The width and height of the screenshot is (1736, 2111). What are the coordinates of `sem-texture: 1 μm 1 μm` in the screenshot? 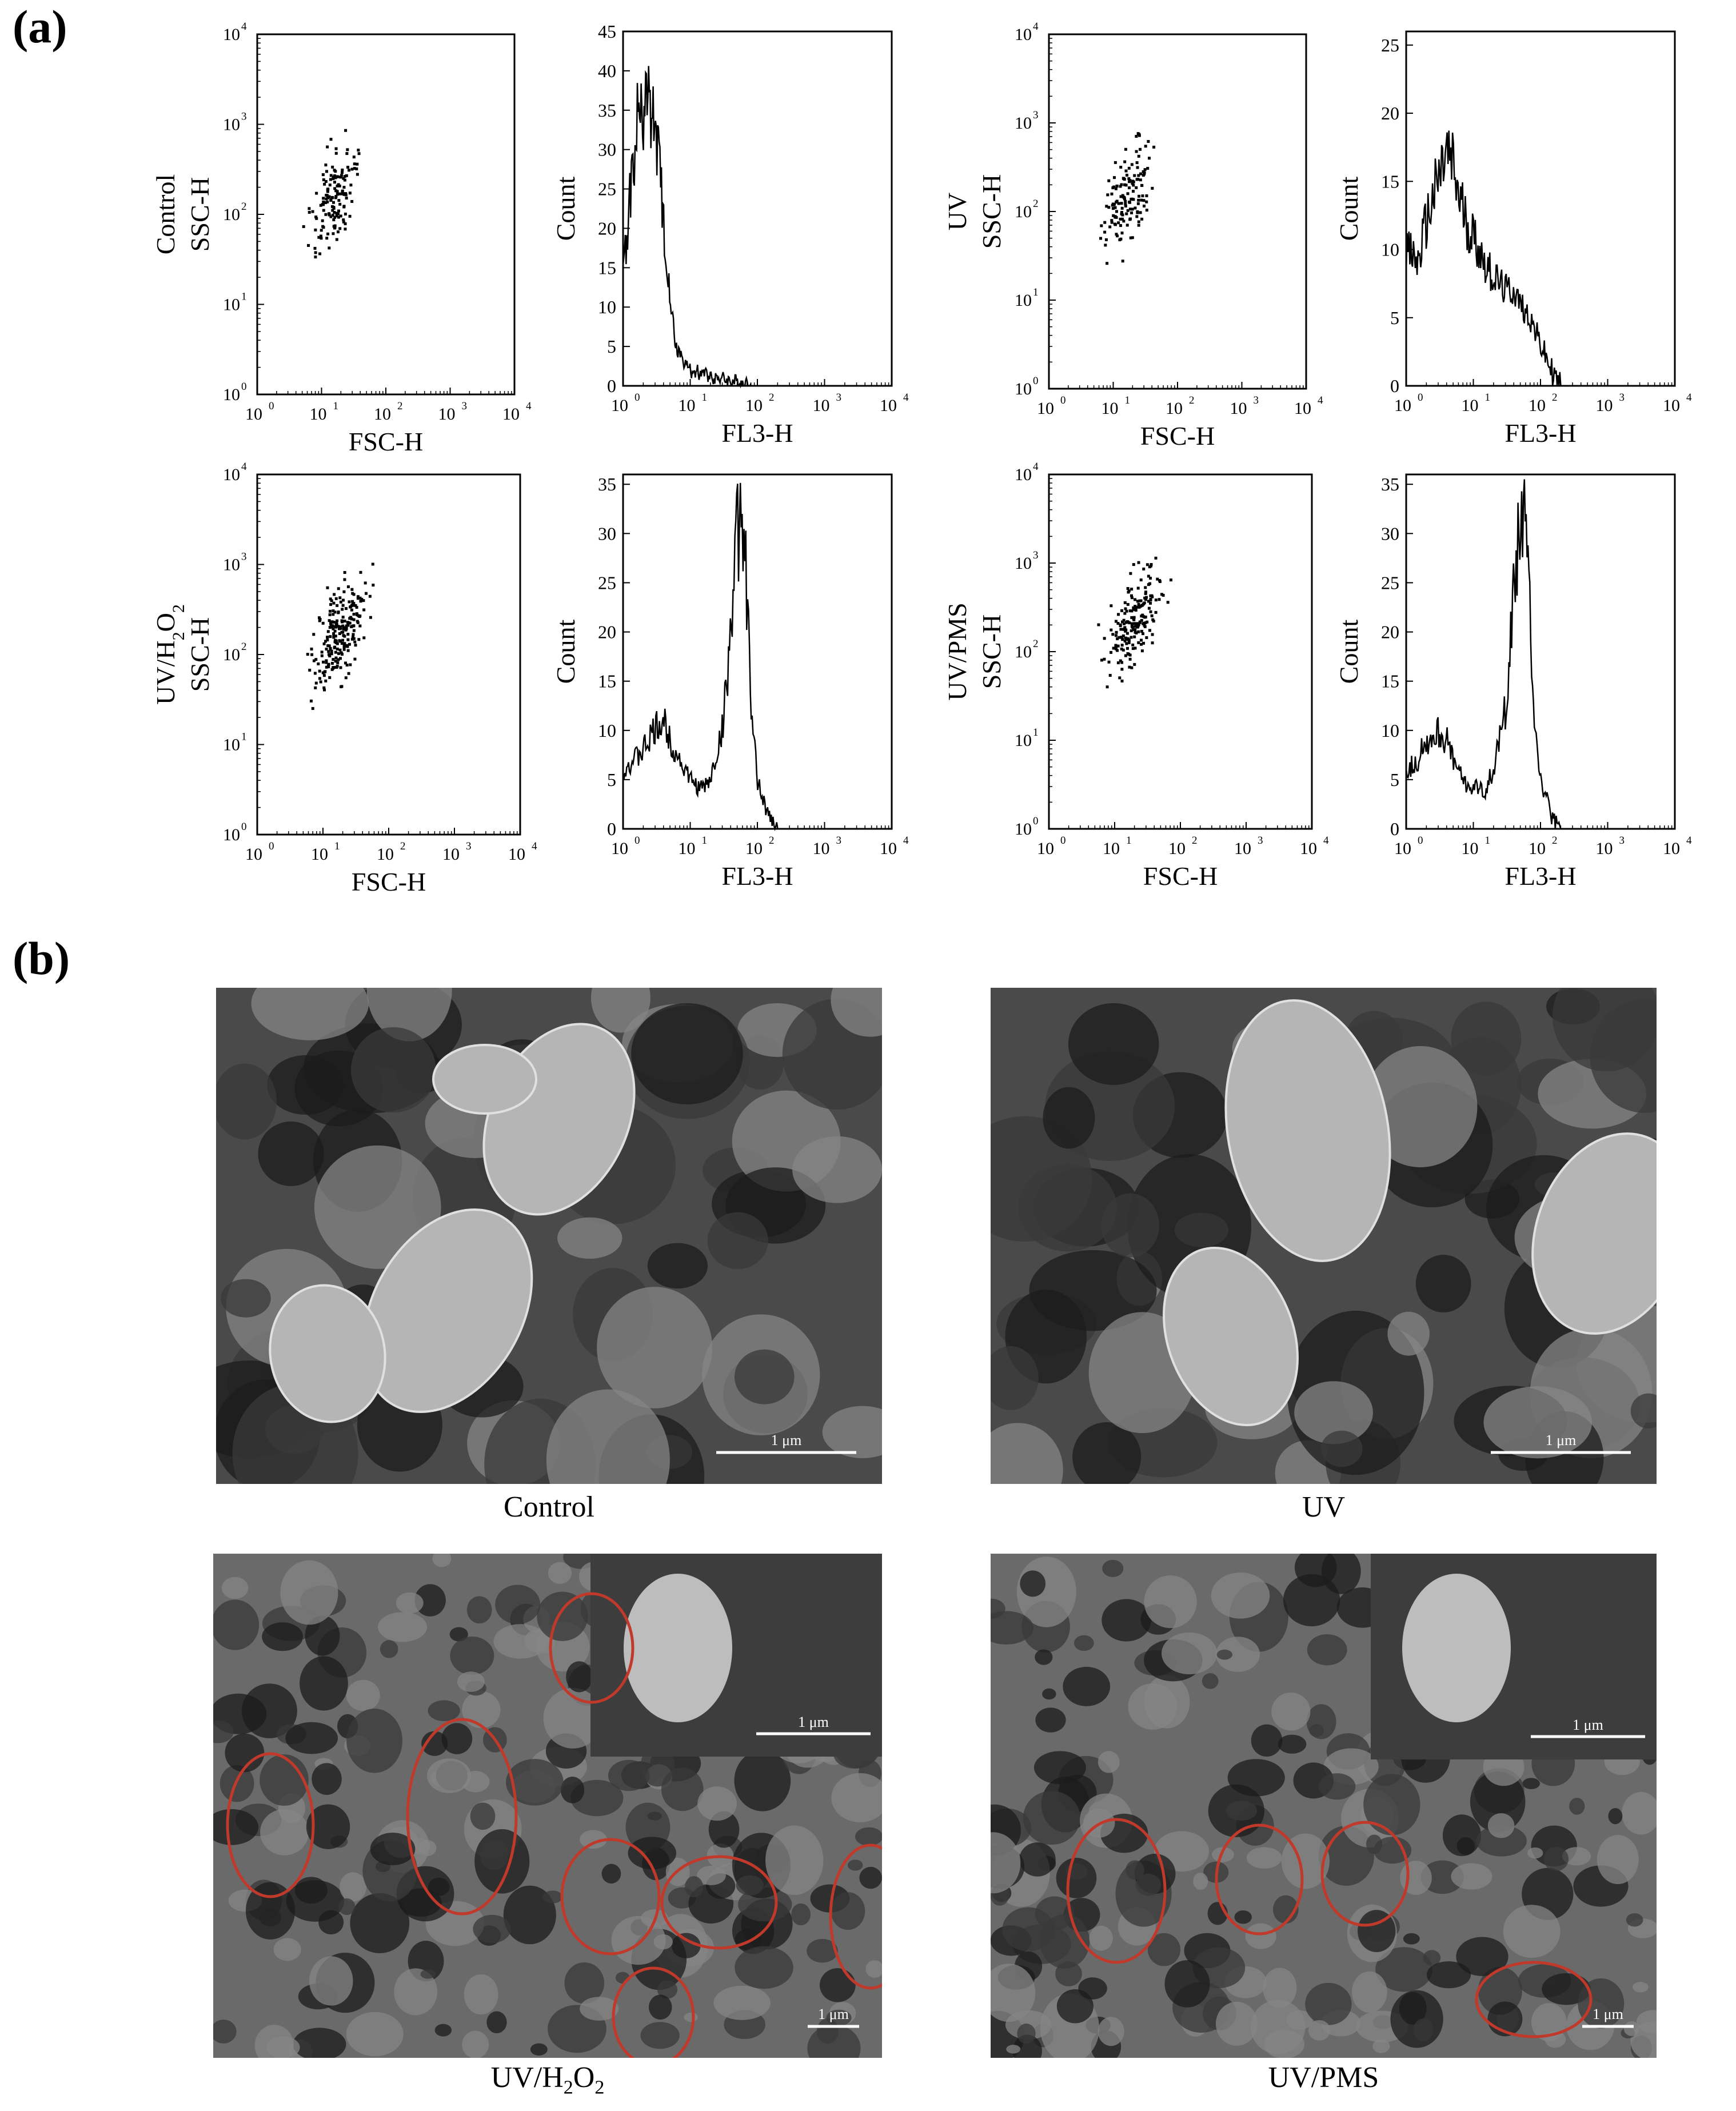 It's located at (1324, 1806).